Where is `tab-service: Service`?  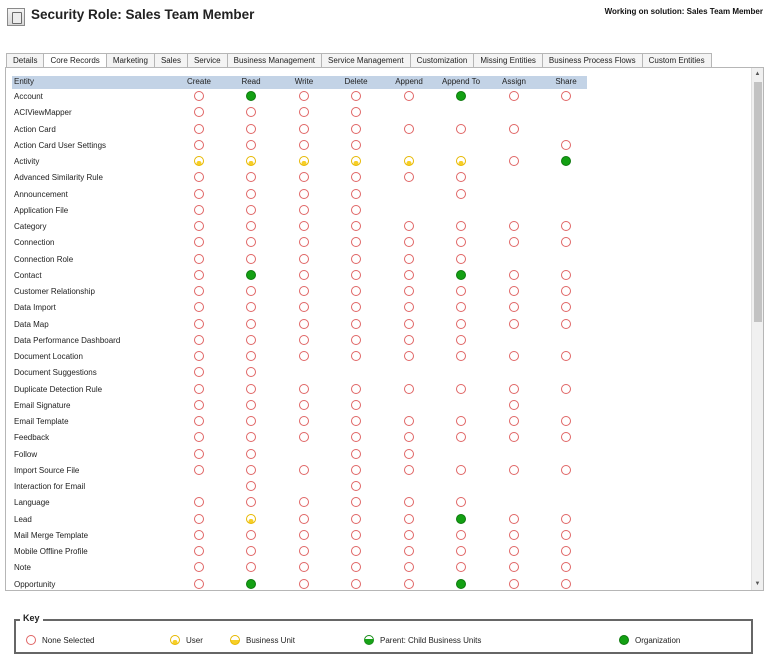
tab-service: Service is located at coordinates (207, 60).